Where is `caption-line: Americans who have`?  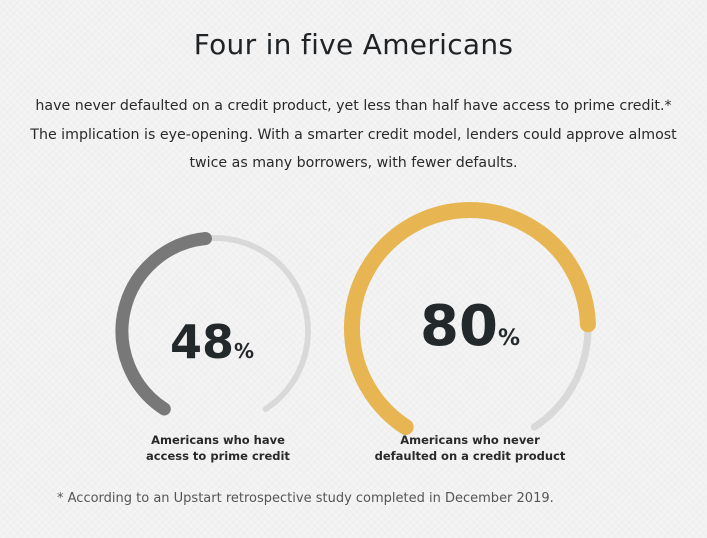 caption-line: Americans who have is located at coordinates (218, 440).